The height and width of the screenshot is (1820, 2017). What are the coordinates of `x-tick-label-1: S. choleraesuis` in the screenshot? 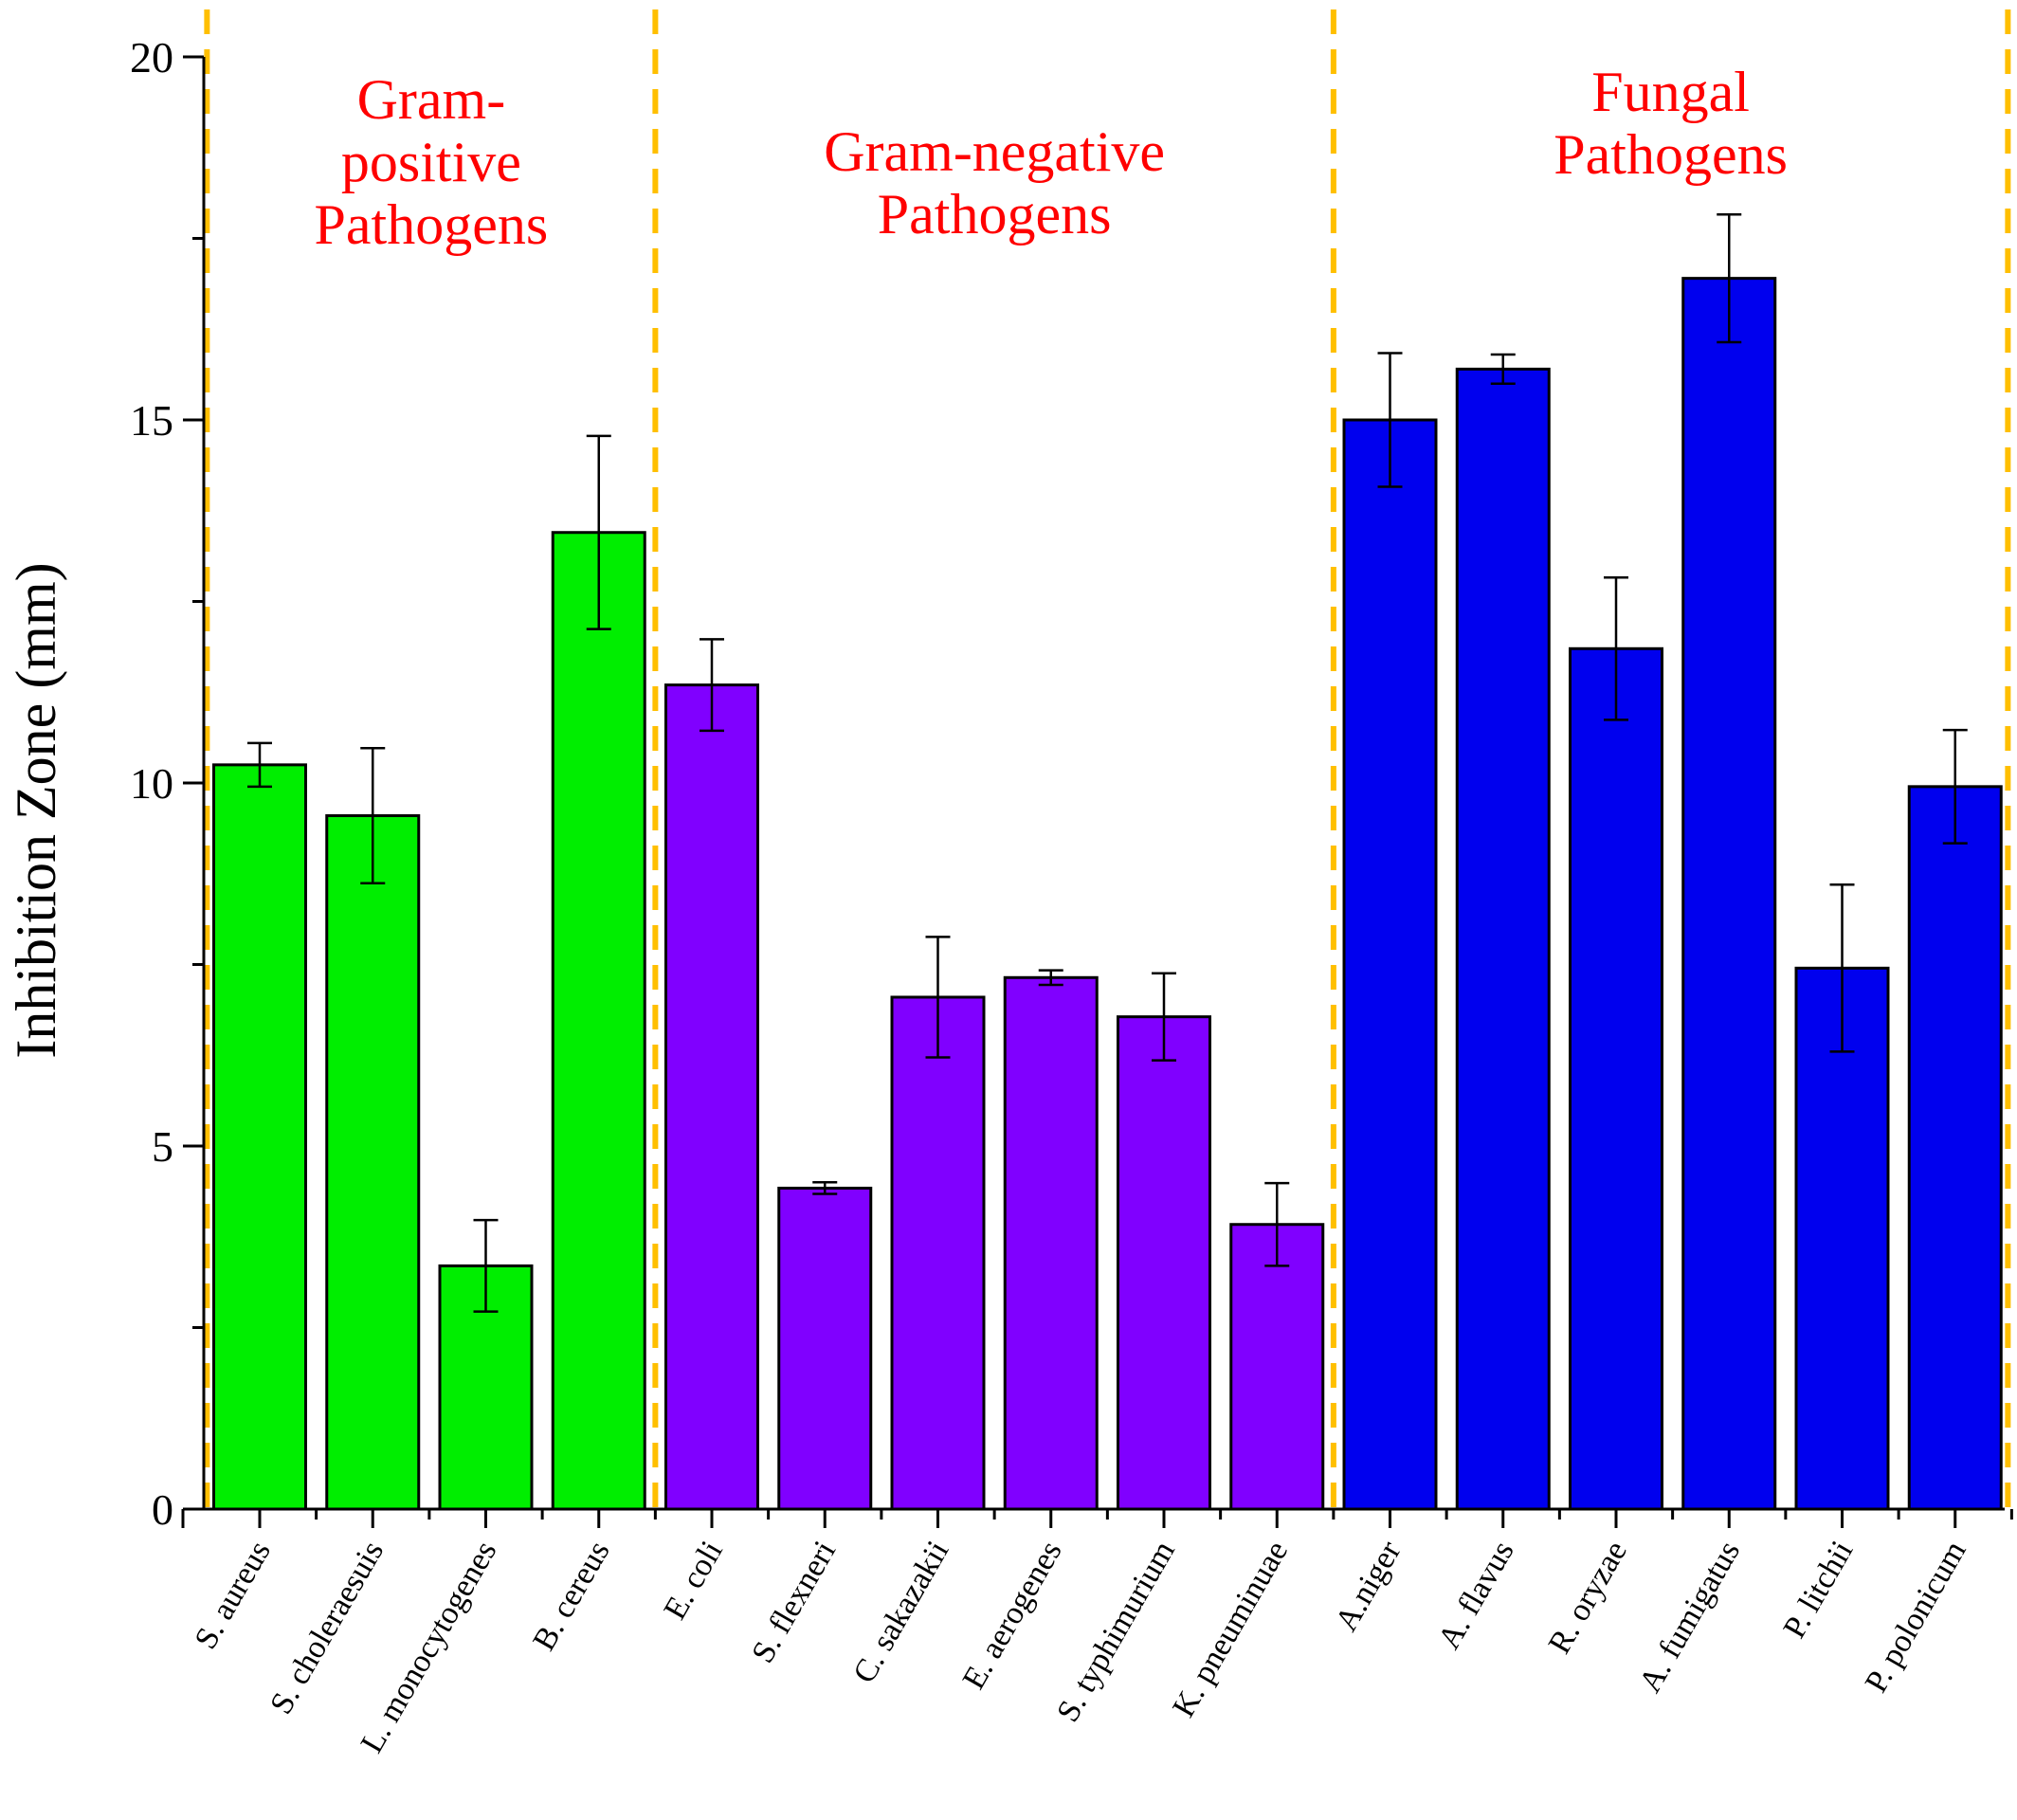 It's located at (327, 1628).